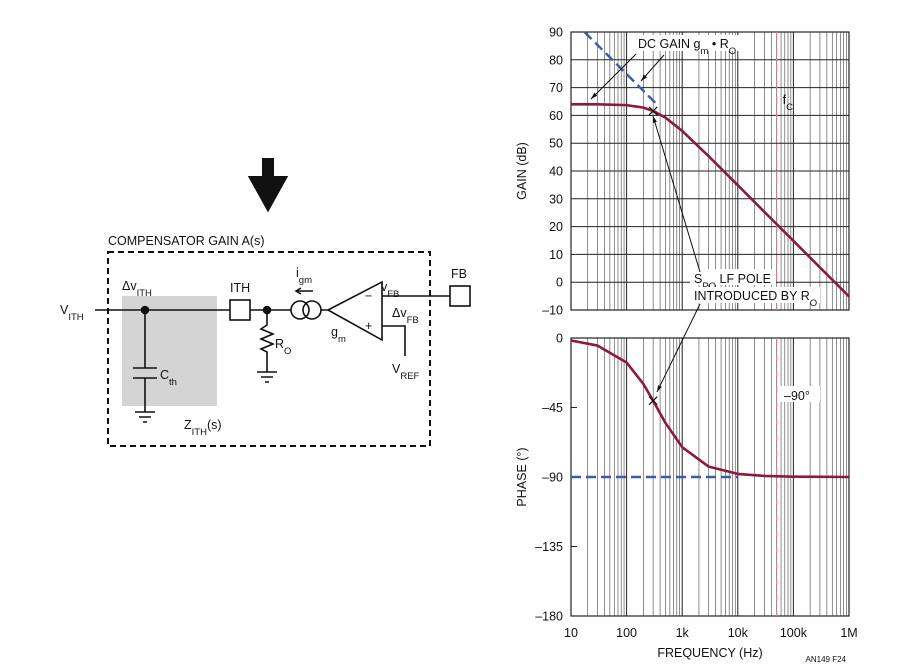  What do you see at coordinates (709, 286) in the screenshot?
I see `text-part: PO` at bounding box center [709, 286].